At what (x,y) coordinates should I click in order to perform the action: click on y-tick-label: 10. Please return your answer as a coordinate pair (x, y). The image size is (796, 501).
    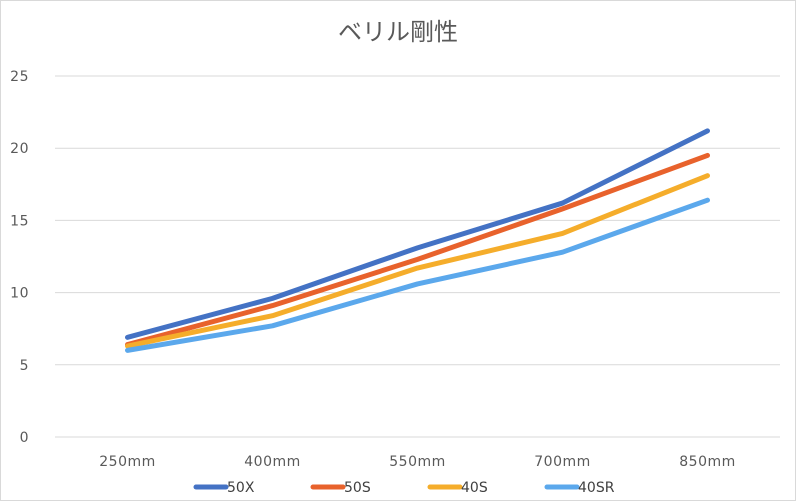
    Looking at the image, I should click on (19, 294).